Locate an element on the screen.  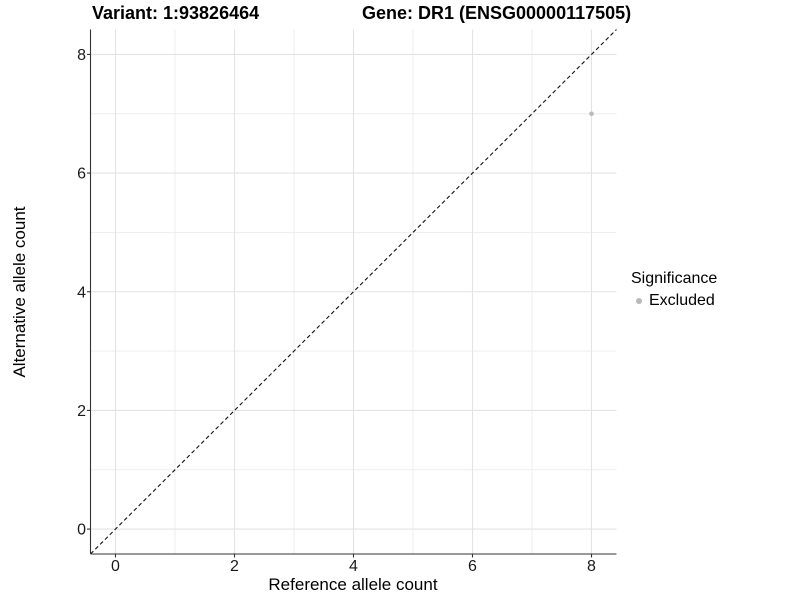
x-axis-title: Reference allele count is located at coordinates (353, 584).